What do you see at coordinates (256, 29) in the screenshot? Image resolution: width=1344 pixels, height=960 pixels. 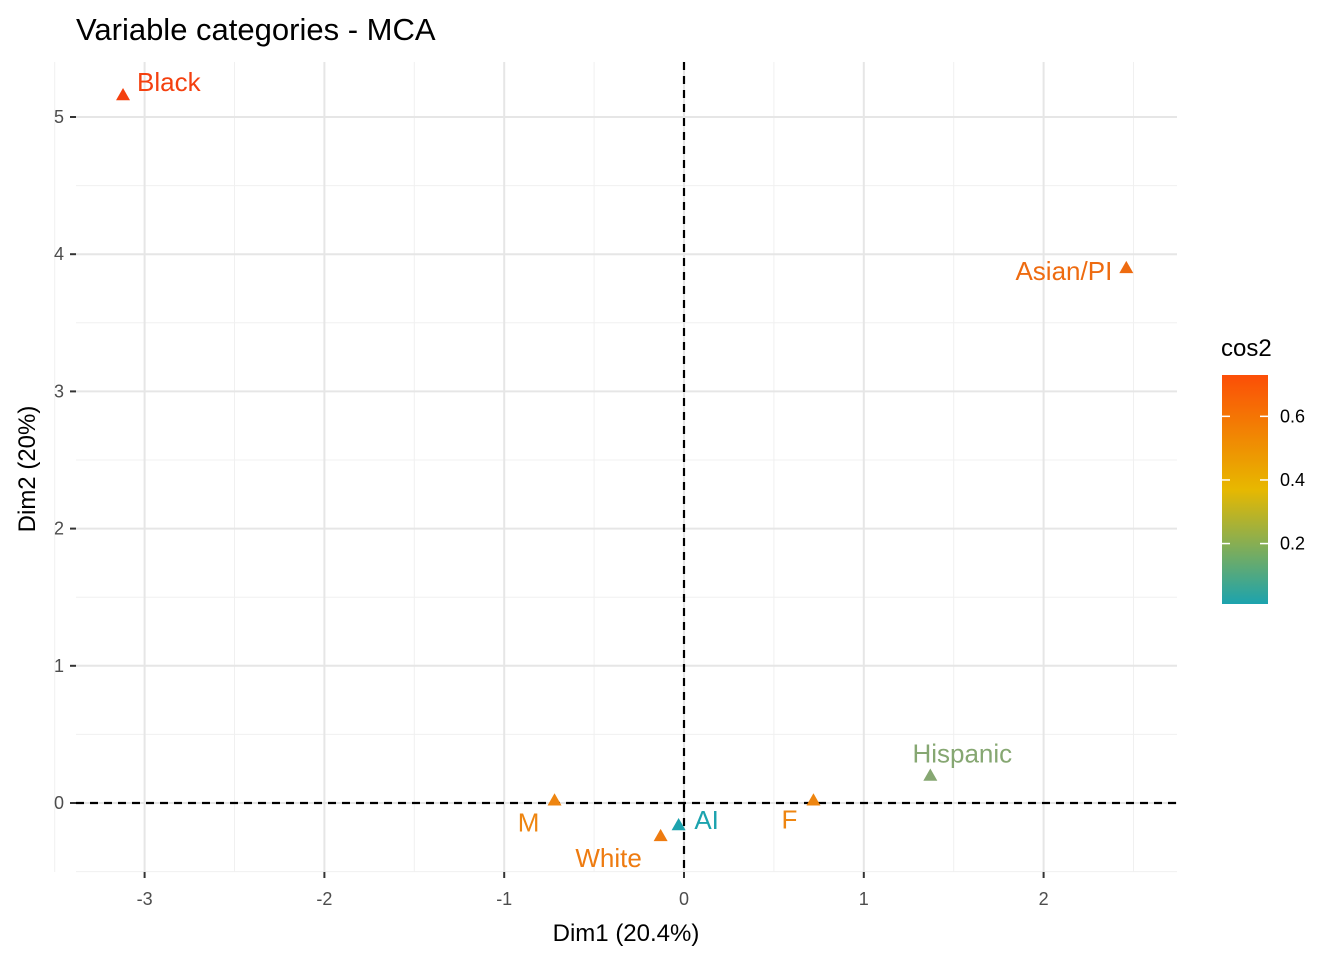 I see `chart-title: Variable categories - MCA` at bounding box center [256, 29].